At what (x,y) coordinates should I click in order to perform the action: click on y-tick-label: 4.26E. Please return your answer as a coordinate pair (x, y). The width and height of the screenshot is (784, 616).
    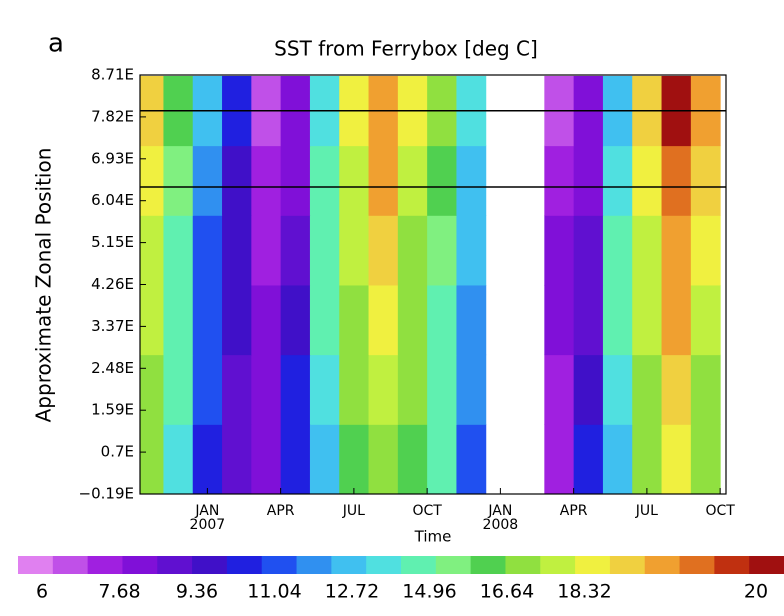
    Looking at the image, I should click on (112, 284).